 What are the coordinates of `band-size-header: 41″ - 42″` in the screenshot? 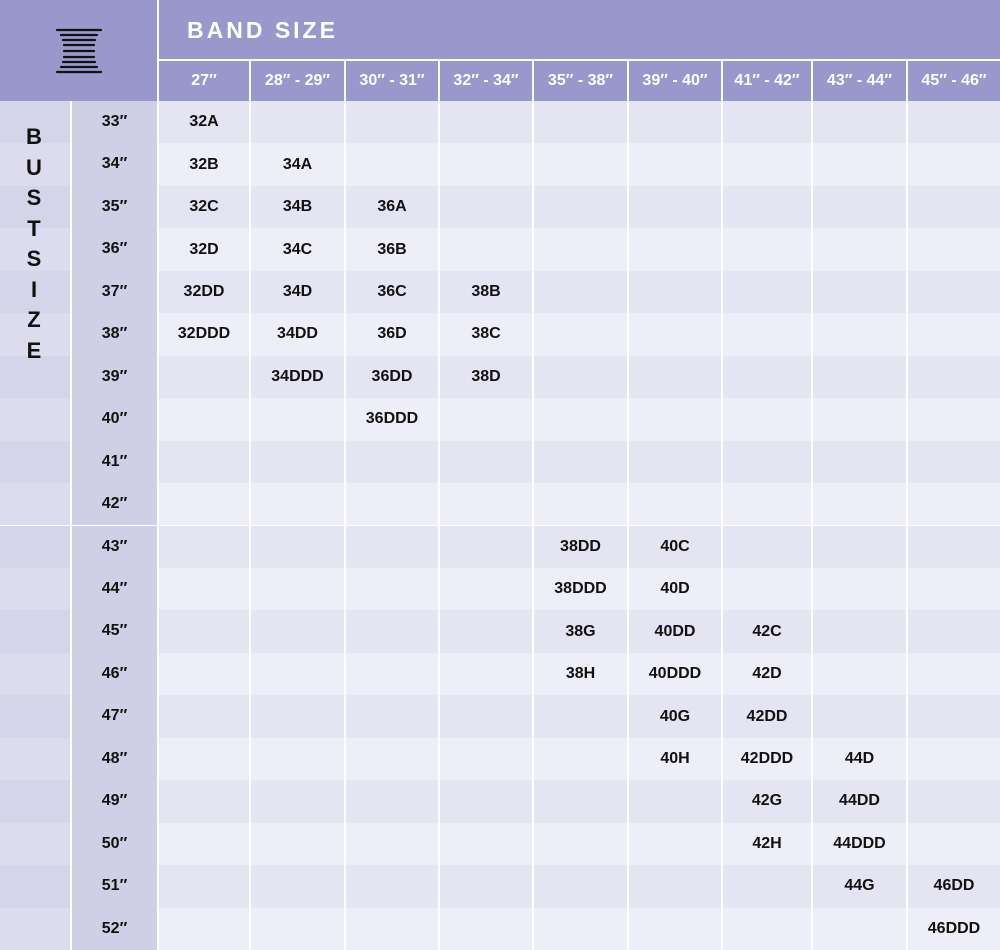 It's located at (767, 81).